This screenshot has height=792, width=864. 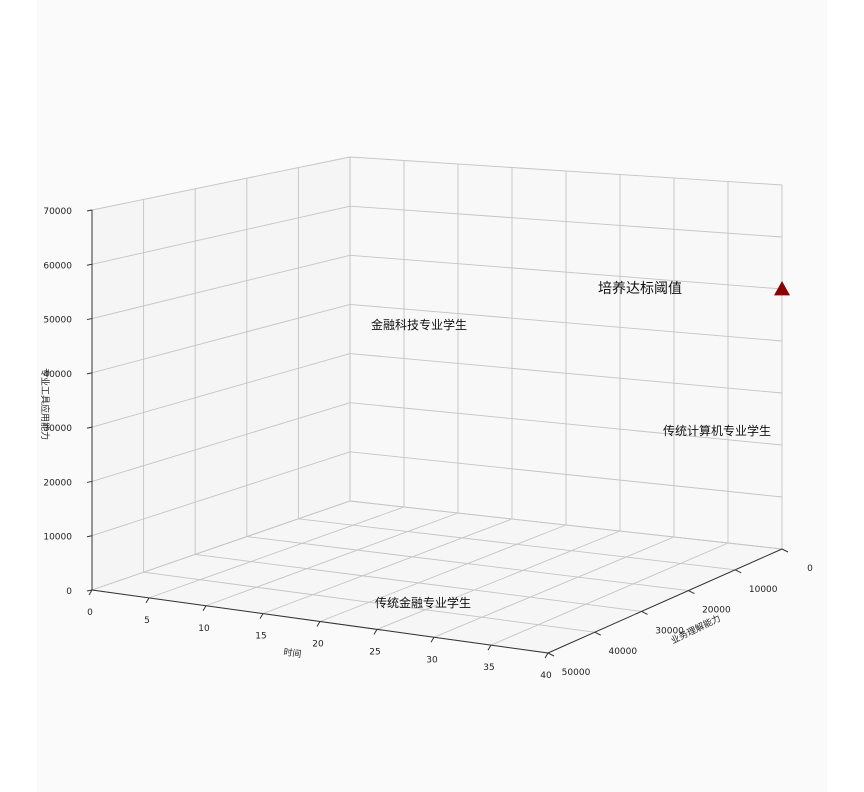 I want to click on annotation-fintech-students: 金融科技专业学生, so click(x=419, y=324).